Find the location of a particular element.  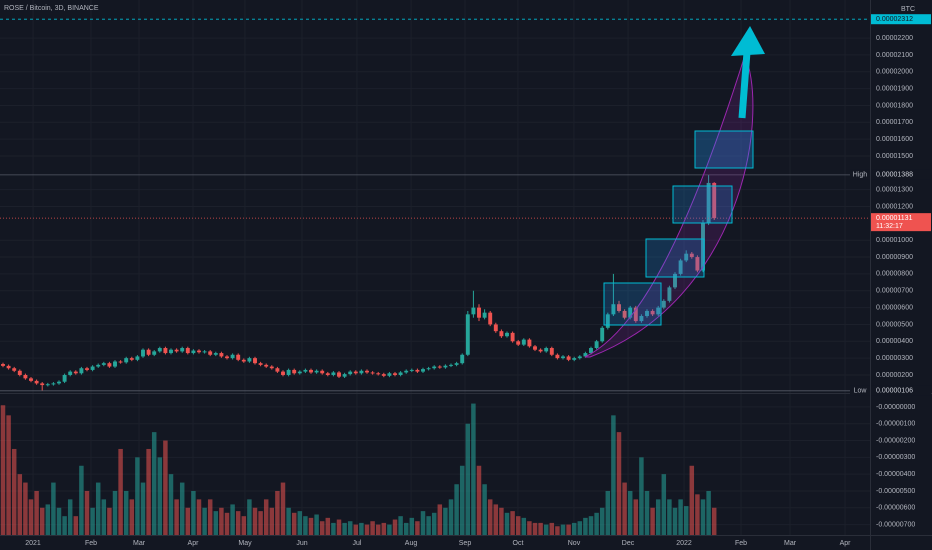

target-label: 0.00002312 is located at coordinates (894, 19).